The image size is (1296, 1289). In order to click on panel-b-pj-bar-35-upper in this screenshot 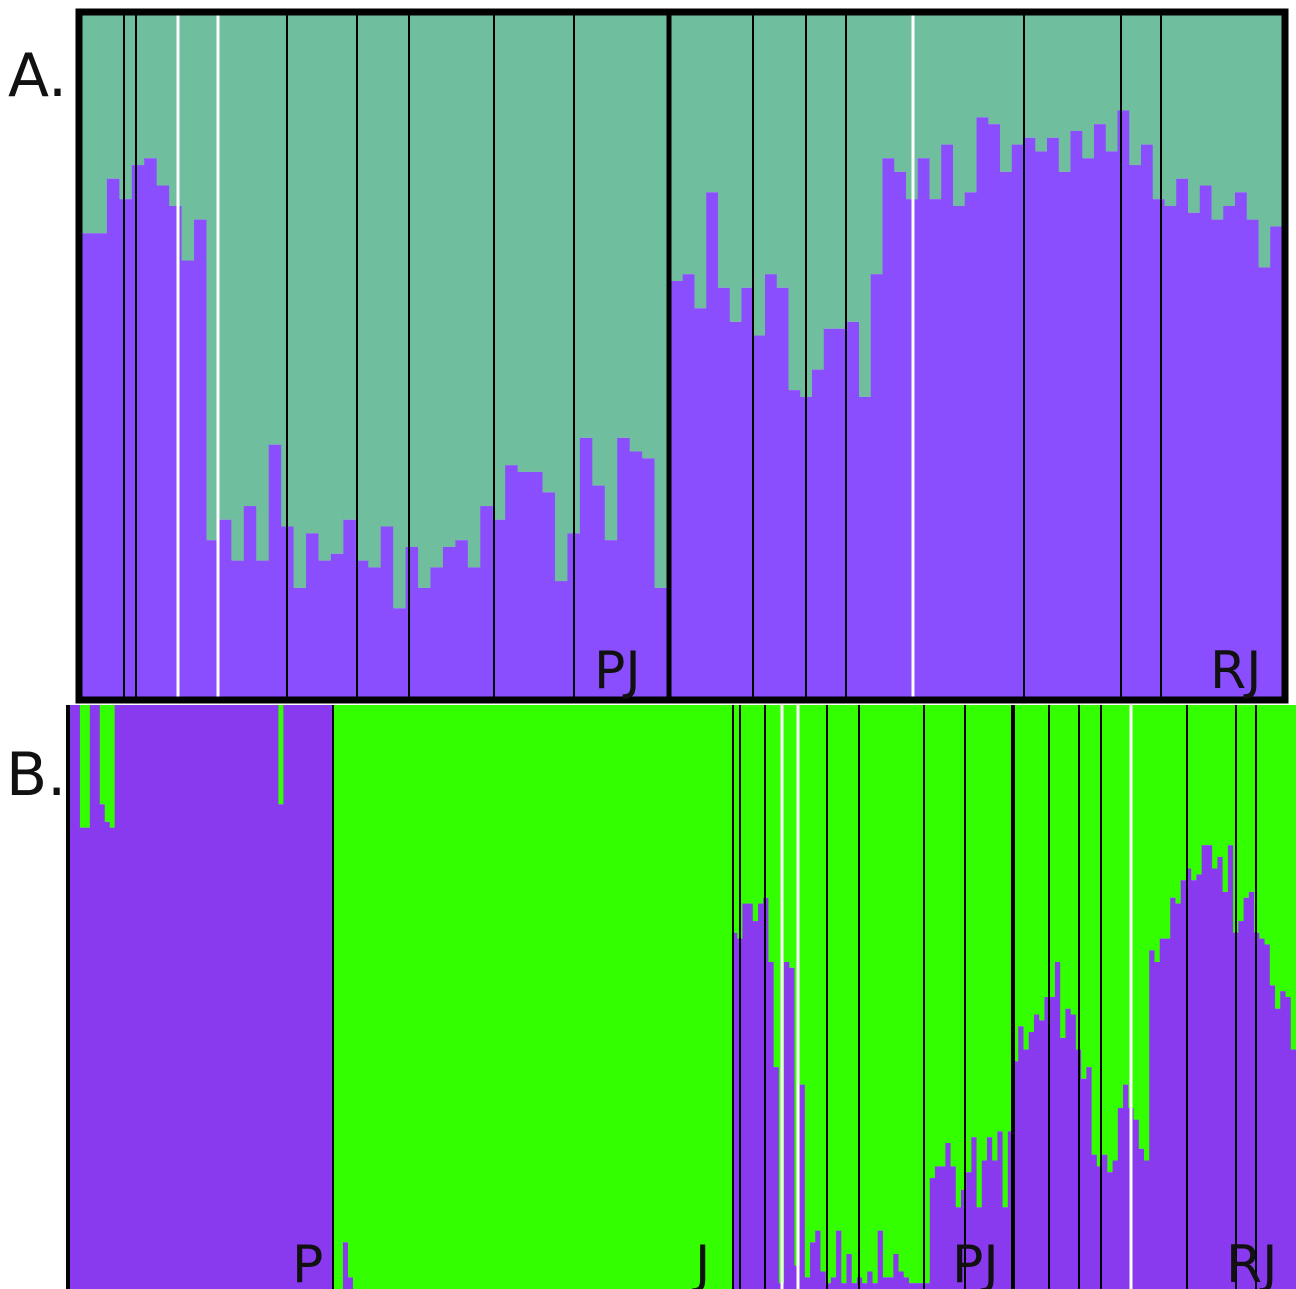, I will do `click(917, 994)`.